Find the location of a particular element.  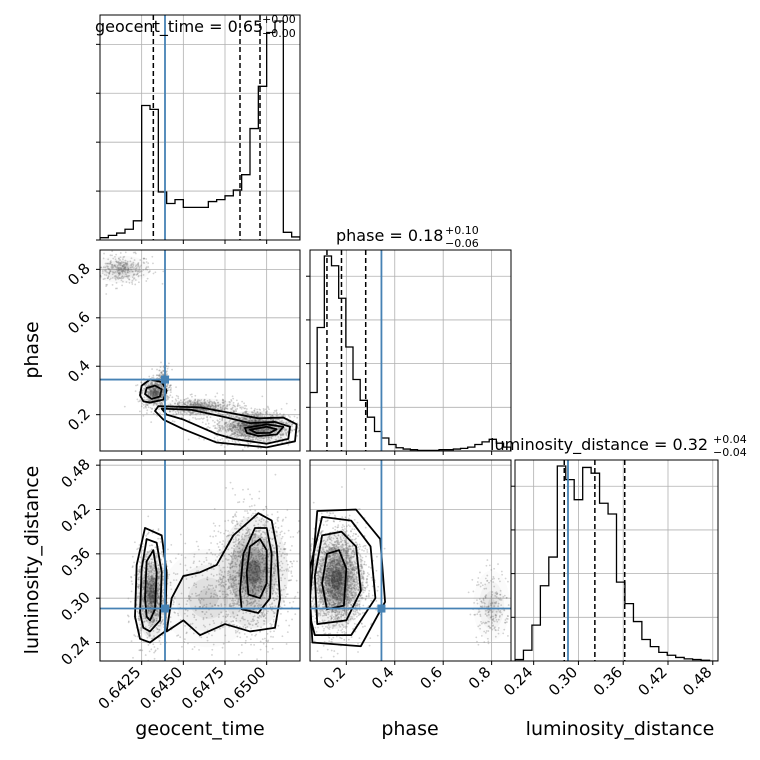

hist-geocent-time-frame is located at coordinates (200, 127).